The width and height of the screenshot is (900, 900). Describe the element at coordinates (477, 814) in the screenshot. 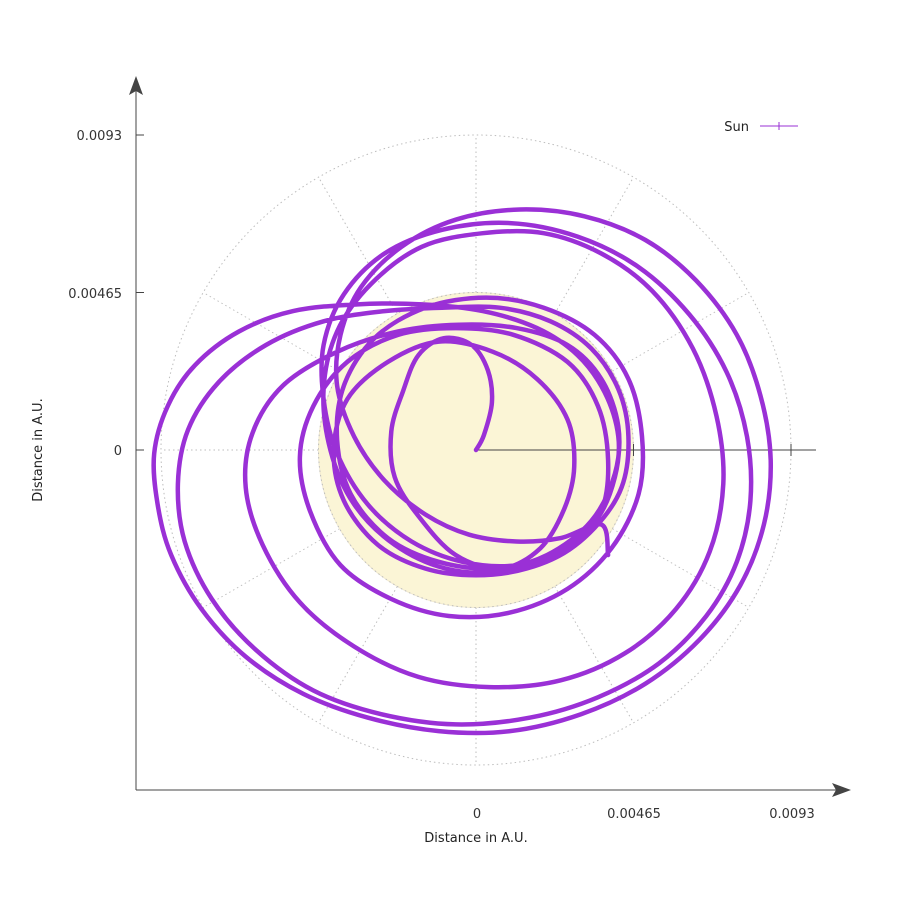

I see `x-tick-label: 0` at that location.